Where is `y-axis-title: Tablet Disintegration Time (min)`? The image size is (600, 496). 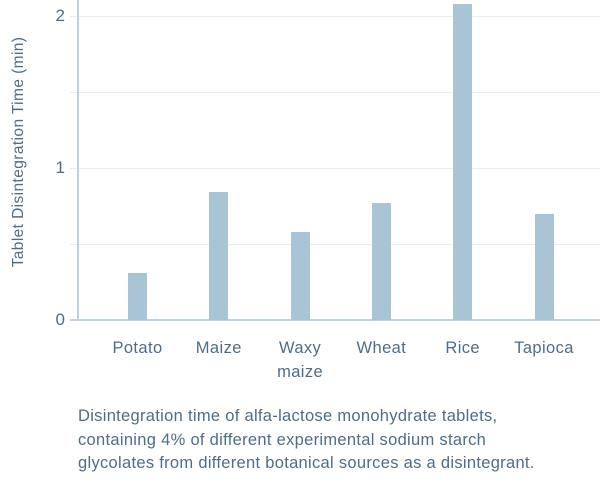 y-axis-title: Tablet Disintegration Time (min) is located at coordinates (18, 152).